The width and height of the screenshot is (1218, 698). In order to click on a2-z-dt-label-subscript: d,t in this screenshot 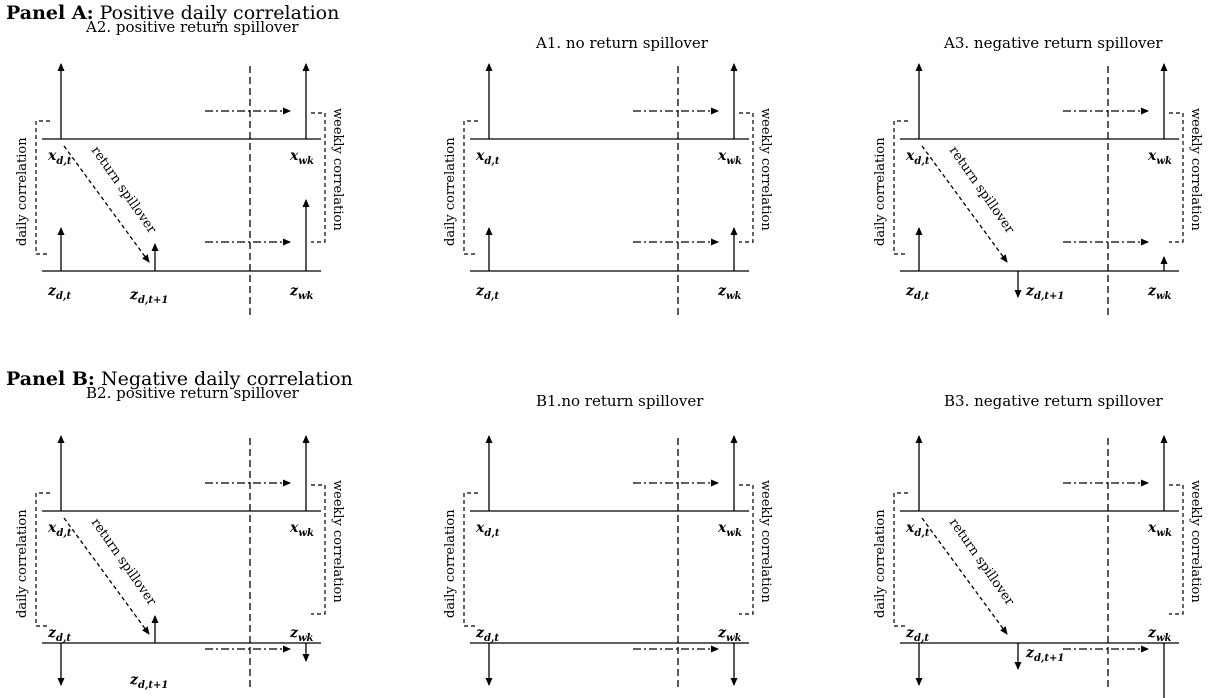, I will do `click(63, 296)`.